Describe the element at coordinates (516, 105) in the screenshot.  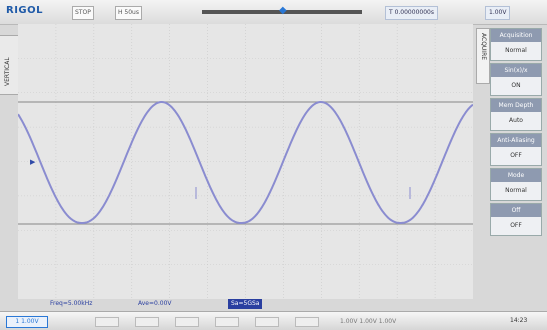
I see `menu-item-title: Mem Depth` at that location.